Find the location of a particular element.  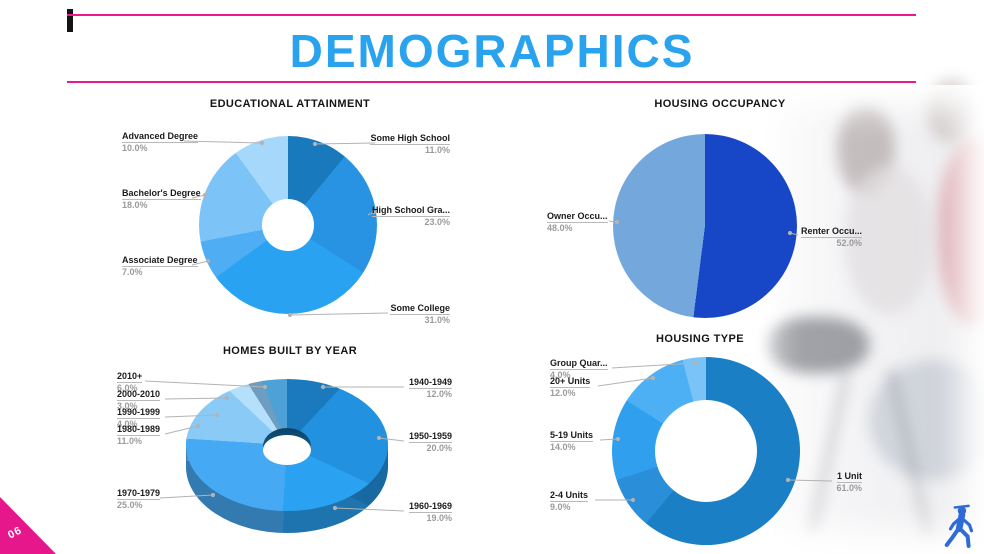

page-title: DEMOGRAPHICS is located at coordinates (492, 51).